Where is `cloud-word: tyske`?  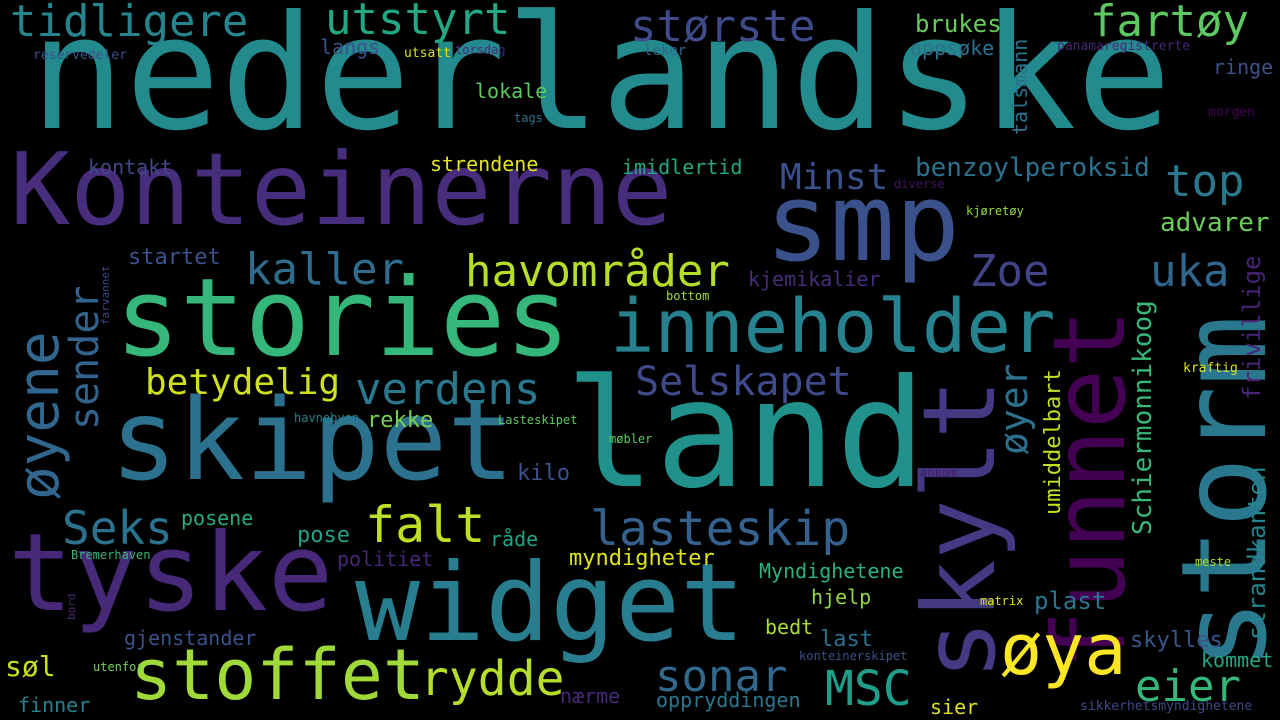 cloud-word: tyske is located at coordinates (171, 573).